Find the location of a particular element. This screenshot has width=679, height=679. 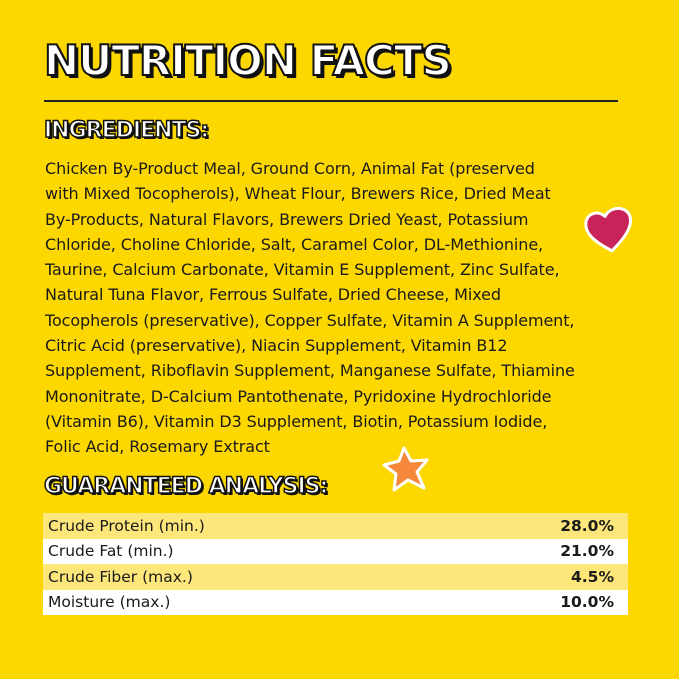

row-value: 21.0% is located at coordinates (587, 551).